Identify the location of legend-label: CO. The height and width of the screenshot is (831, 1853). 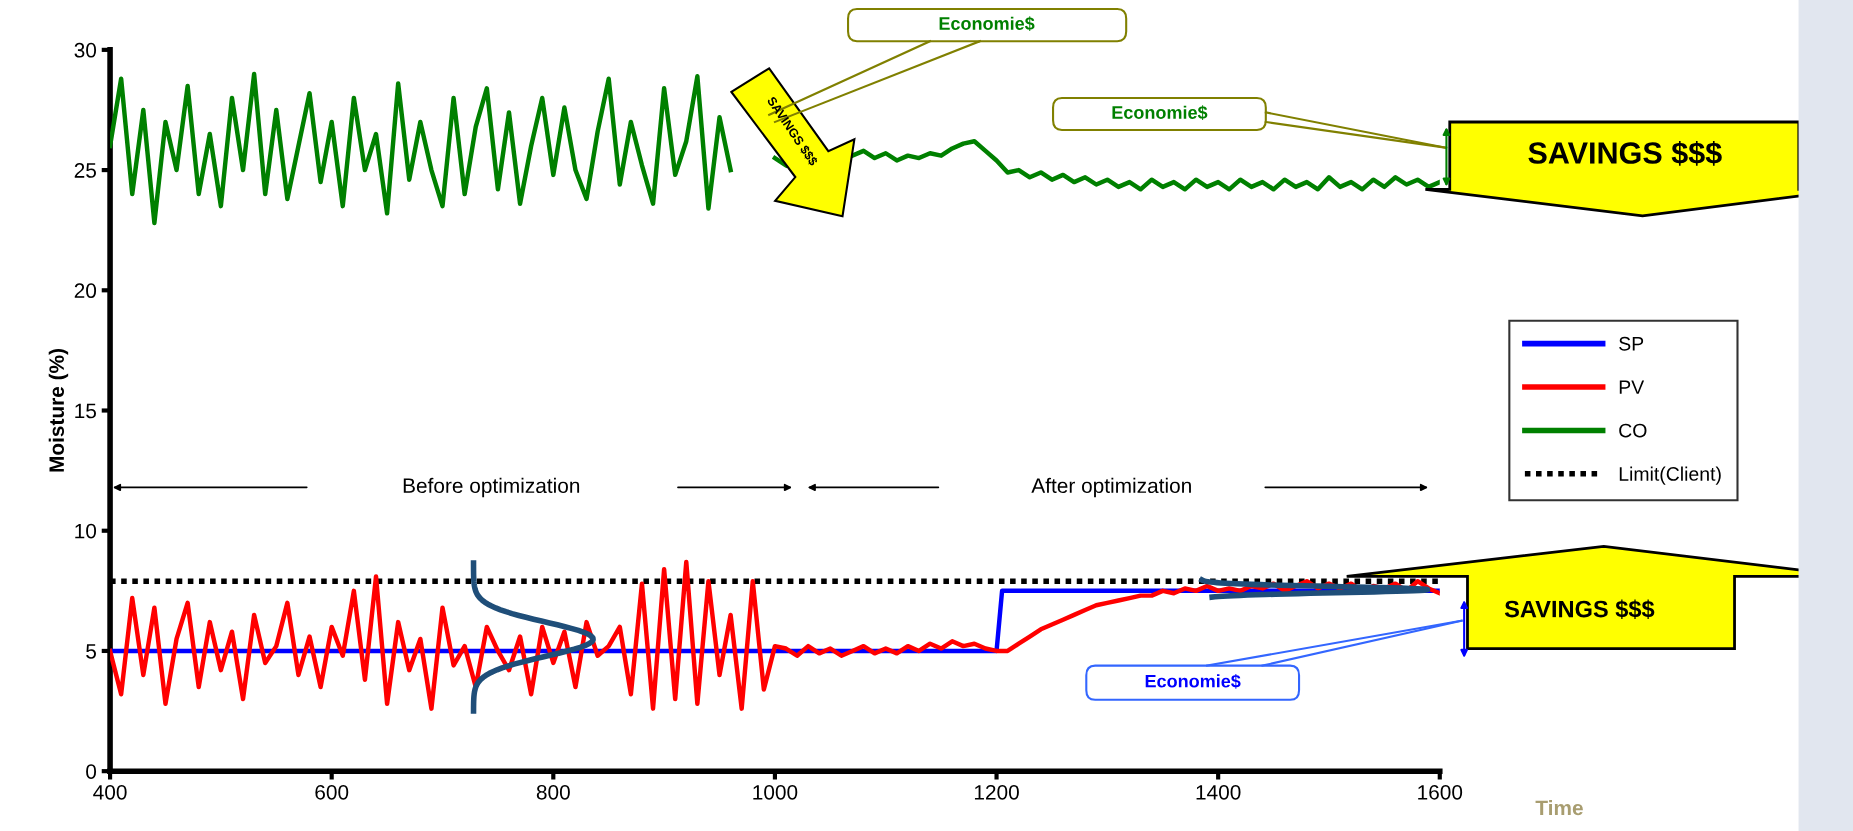
(1633, 430).